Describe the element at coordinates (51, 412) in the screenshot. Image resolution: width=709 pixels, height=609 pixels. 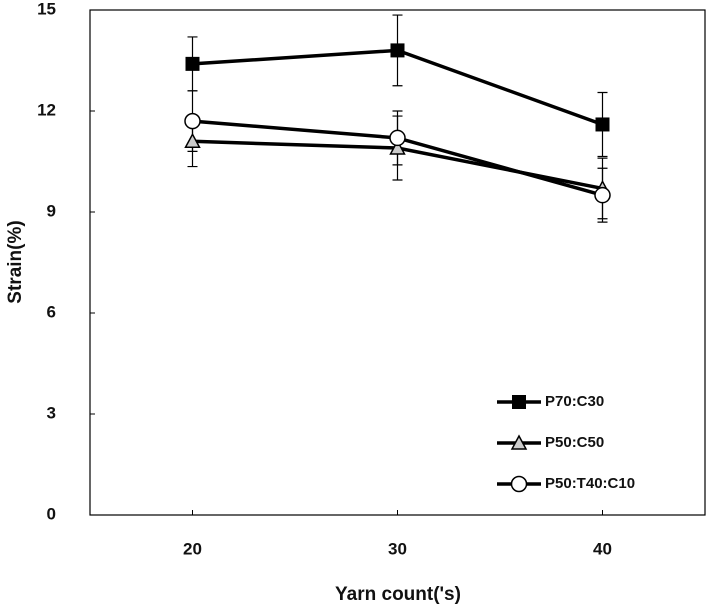
I see `y-tick-label: 3` at that location.